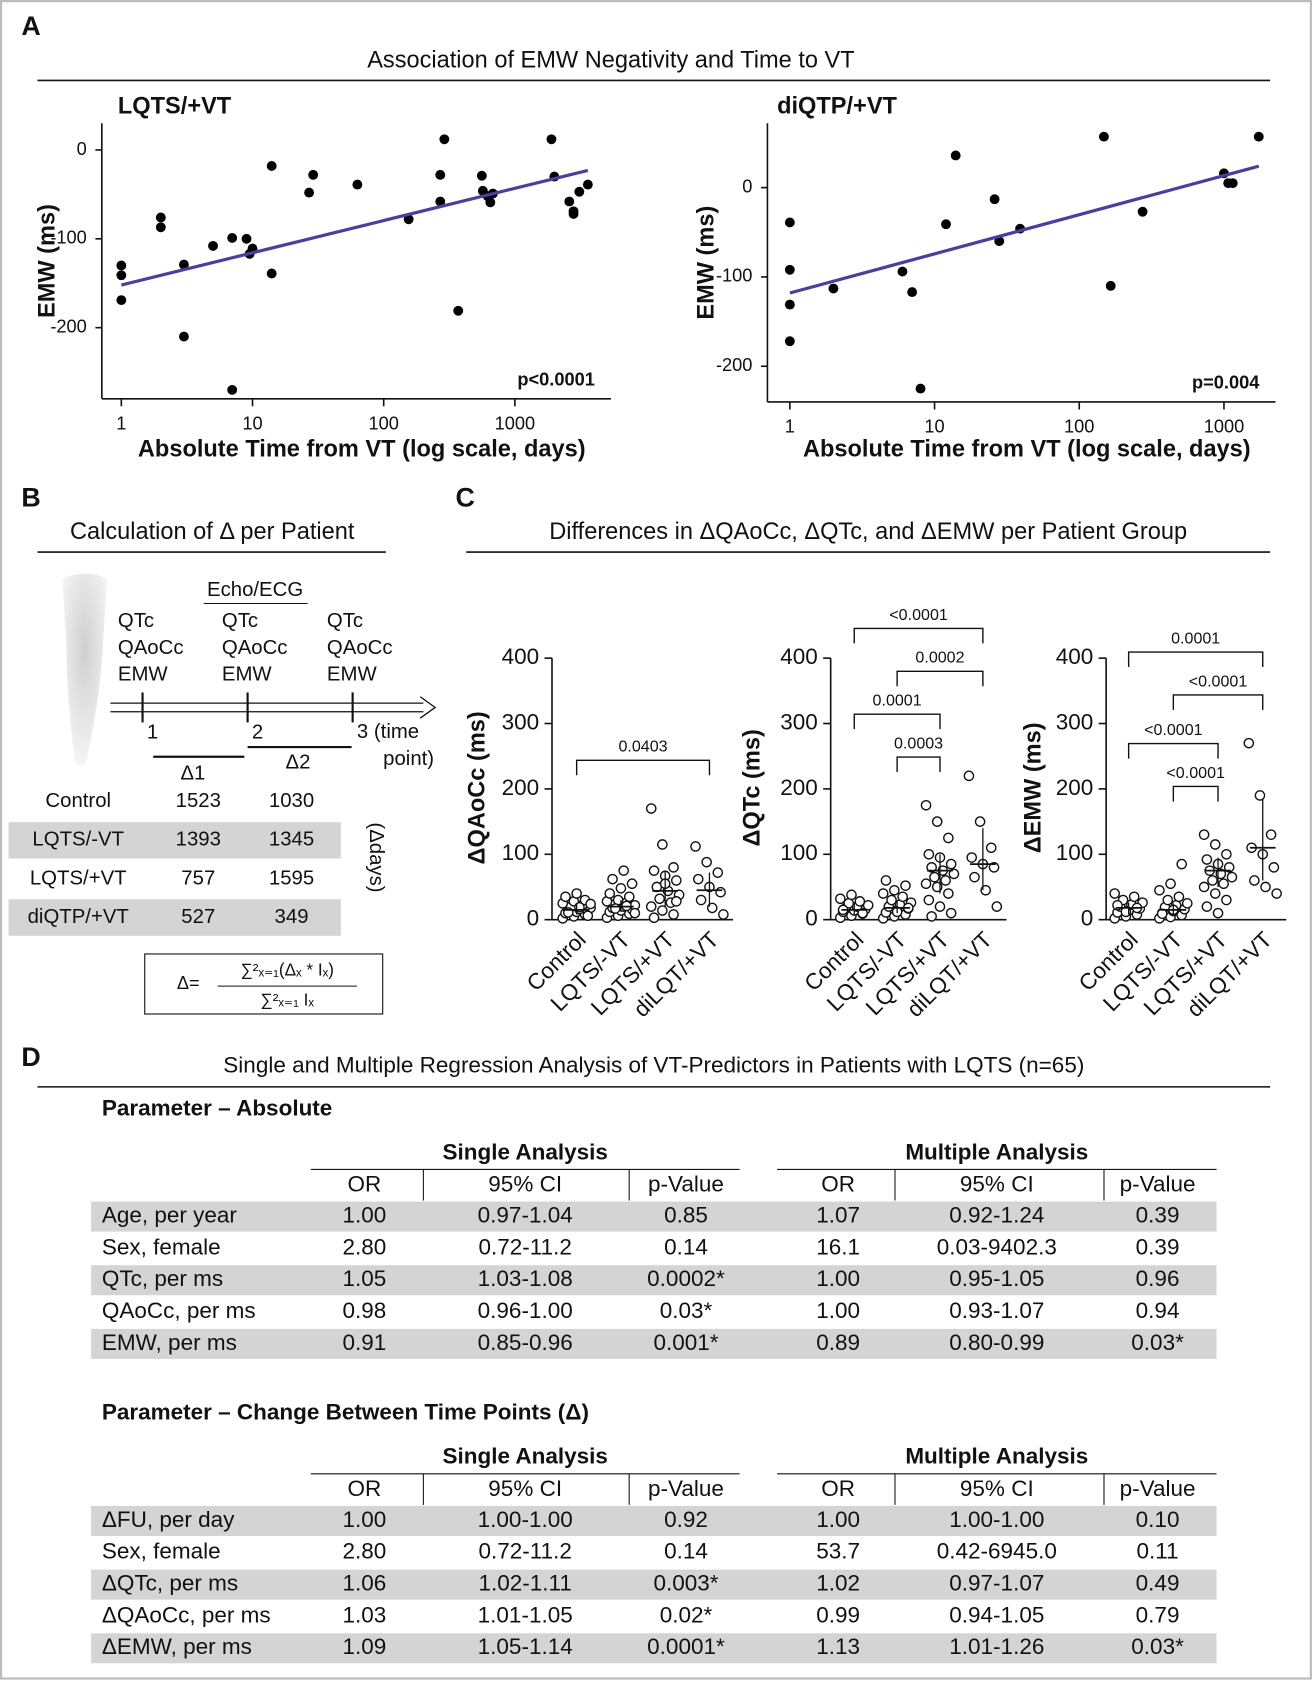 This screenshot has width=1313, height=1690. Describe the element at coordinates (168, 1519) in the screenshot. I see `row-label: ΔFU, per day` at that location.